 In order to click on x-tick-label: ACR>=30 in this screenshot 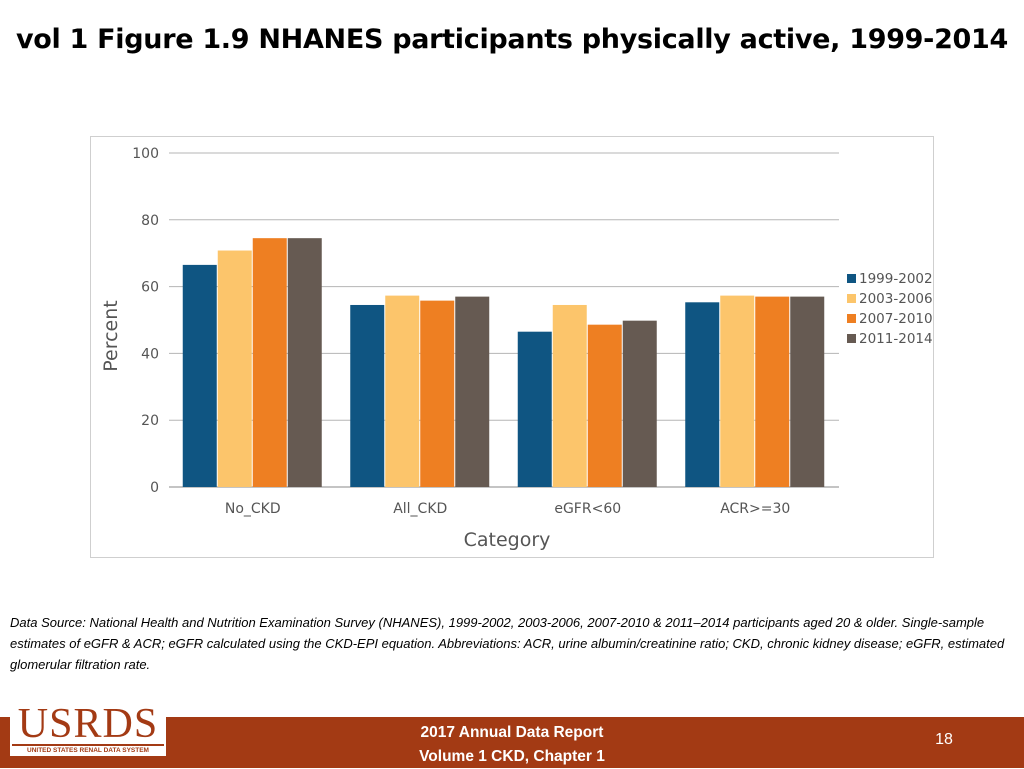, I will do `click(755, 509)`.